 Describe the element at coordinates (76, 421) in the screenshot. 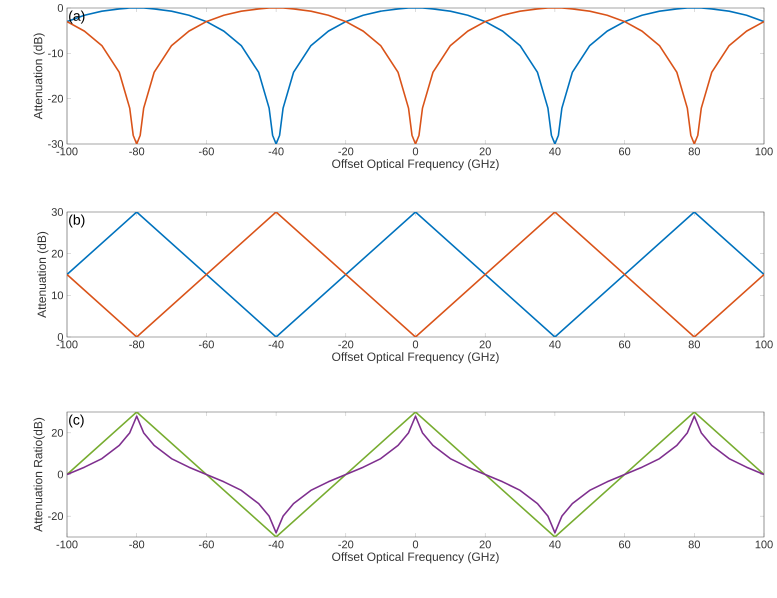

I see `annotation: (c)` at that location.